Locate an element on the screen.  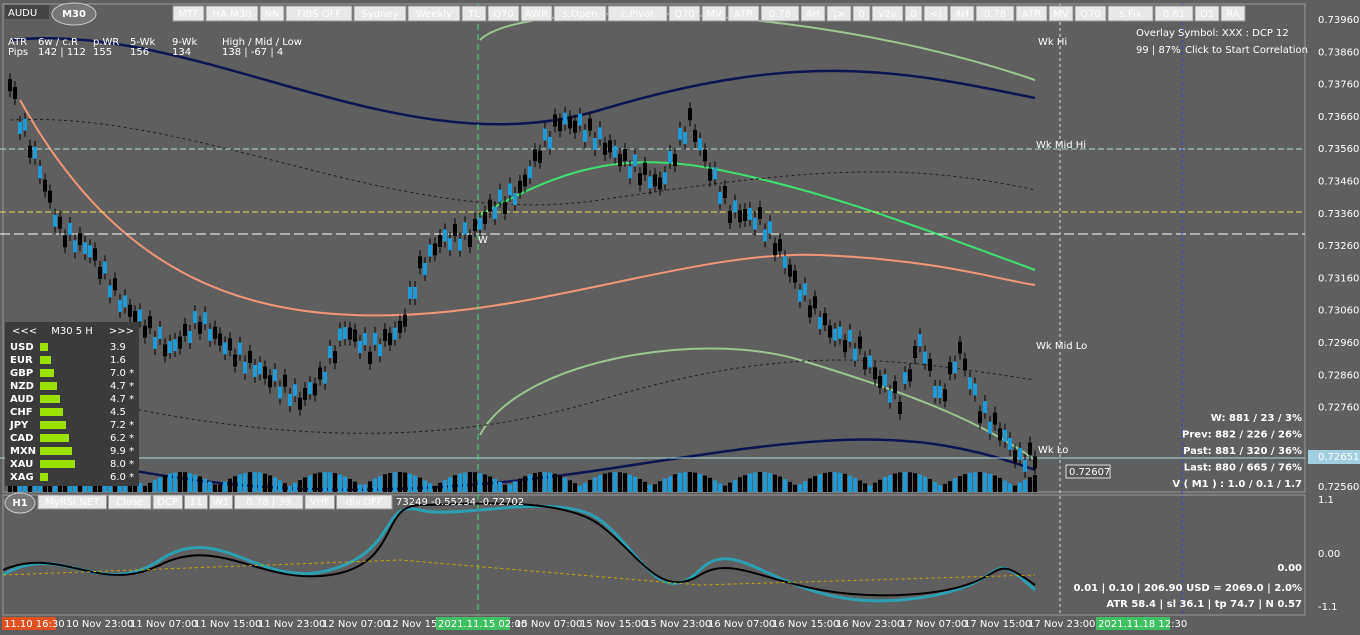
toolbar-label: 0.61 is located at coordinates (1174, 14).